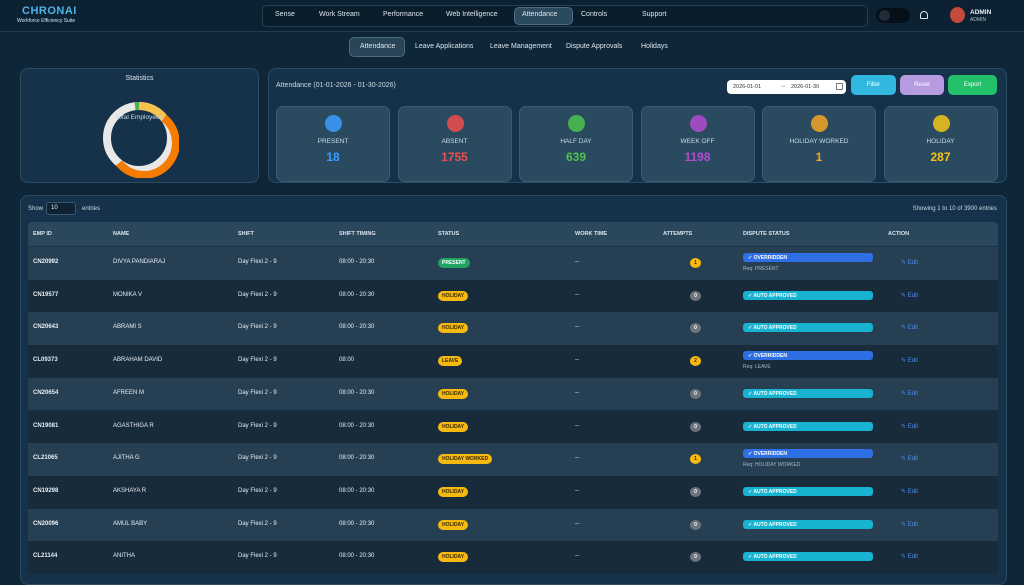  I want to click on column-header: WORK TIME, so click(591, 234).